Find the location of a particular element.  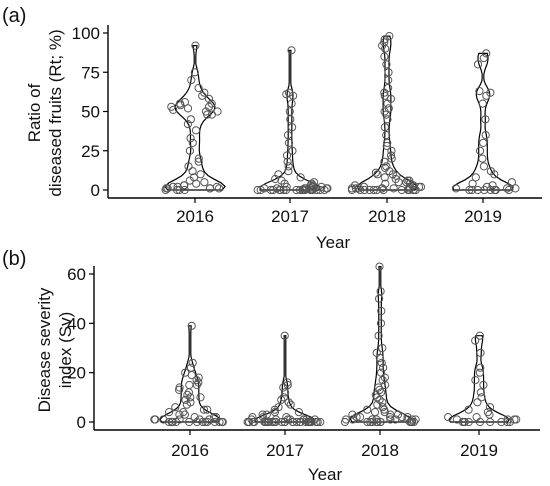

panel-a-ylabel: Ratio of diseased fruits (Rt; %) is located at coordinates (45, 112).